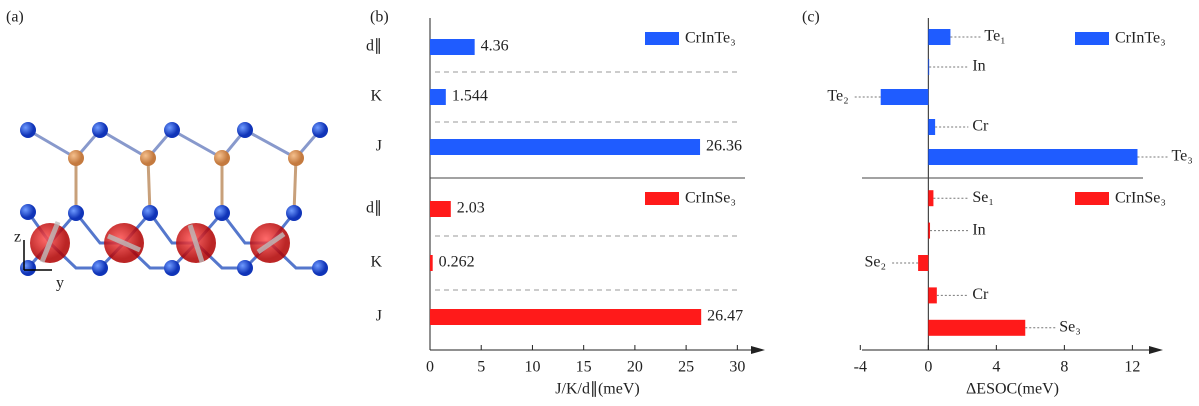 The height and width of the screenshot is (406, 1199). Describe the element at coordinates (724, 146) in the screenshot. I see `value-label: 26.36` at that location.